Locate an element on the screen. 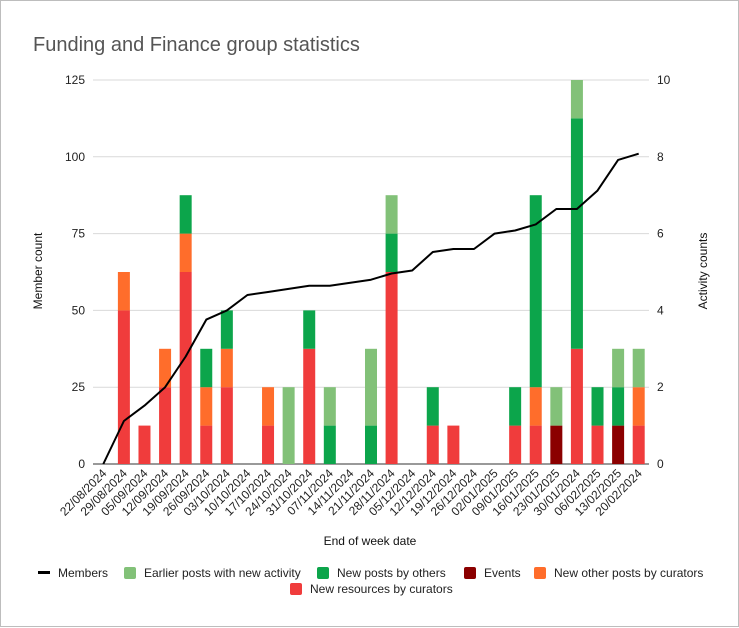  y-tick-right: 2 is located at coordinates (660, 387).